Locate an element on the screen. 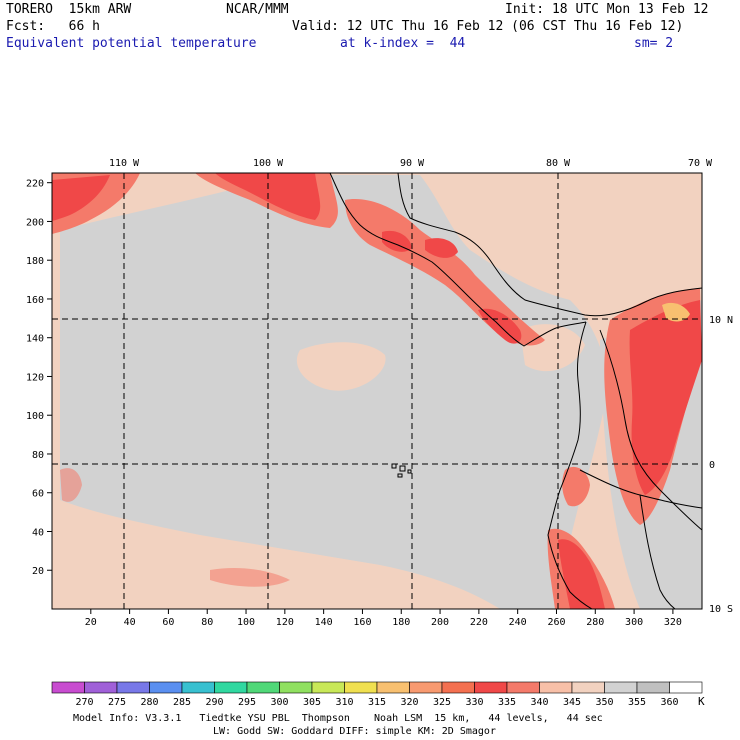  colorbar-label: 275 is located at coordinates (117, 702).